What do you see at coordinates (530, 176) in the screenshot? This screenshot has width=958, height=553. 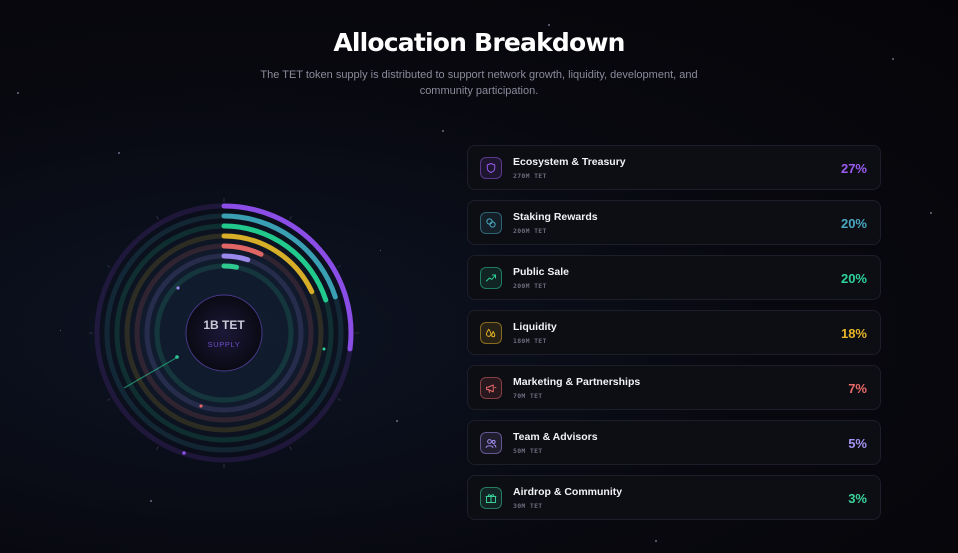 I see `allocation-amount: 270M TET` at bounding box center [530, 176].